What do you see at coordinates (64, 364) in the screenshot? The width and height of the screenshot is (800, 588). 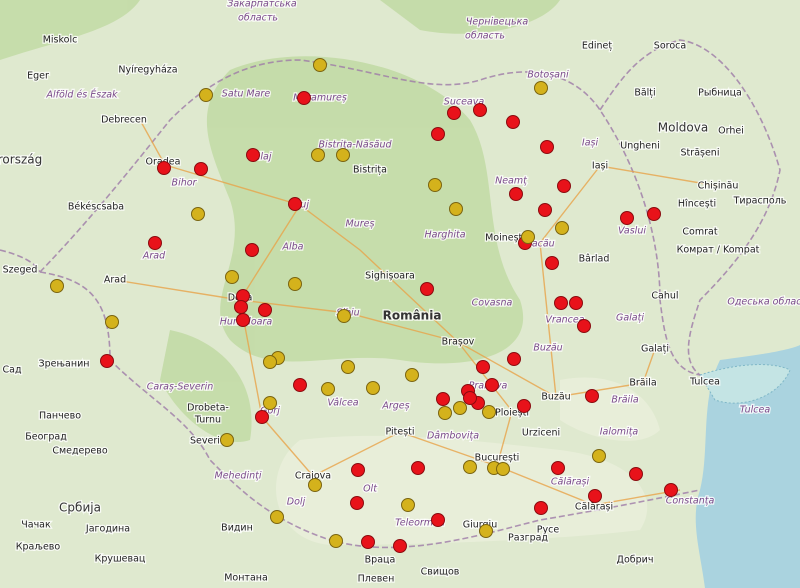 I see `city-label: Зрењанин` at bounding box center [64, 364].